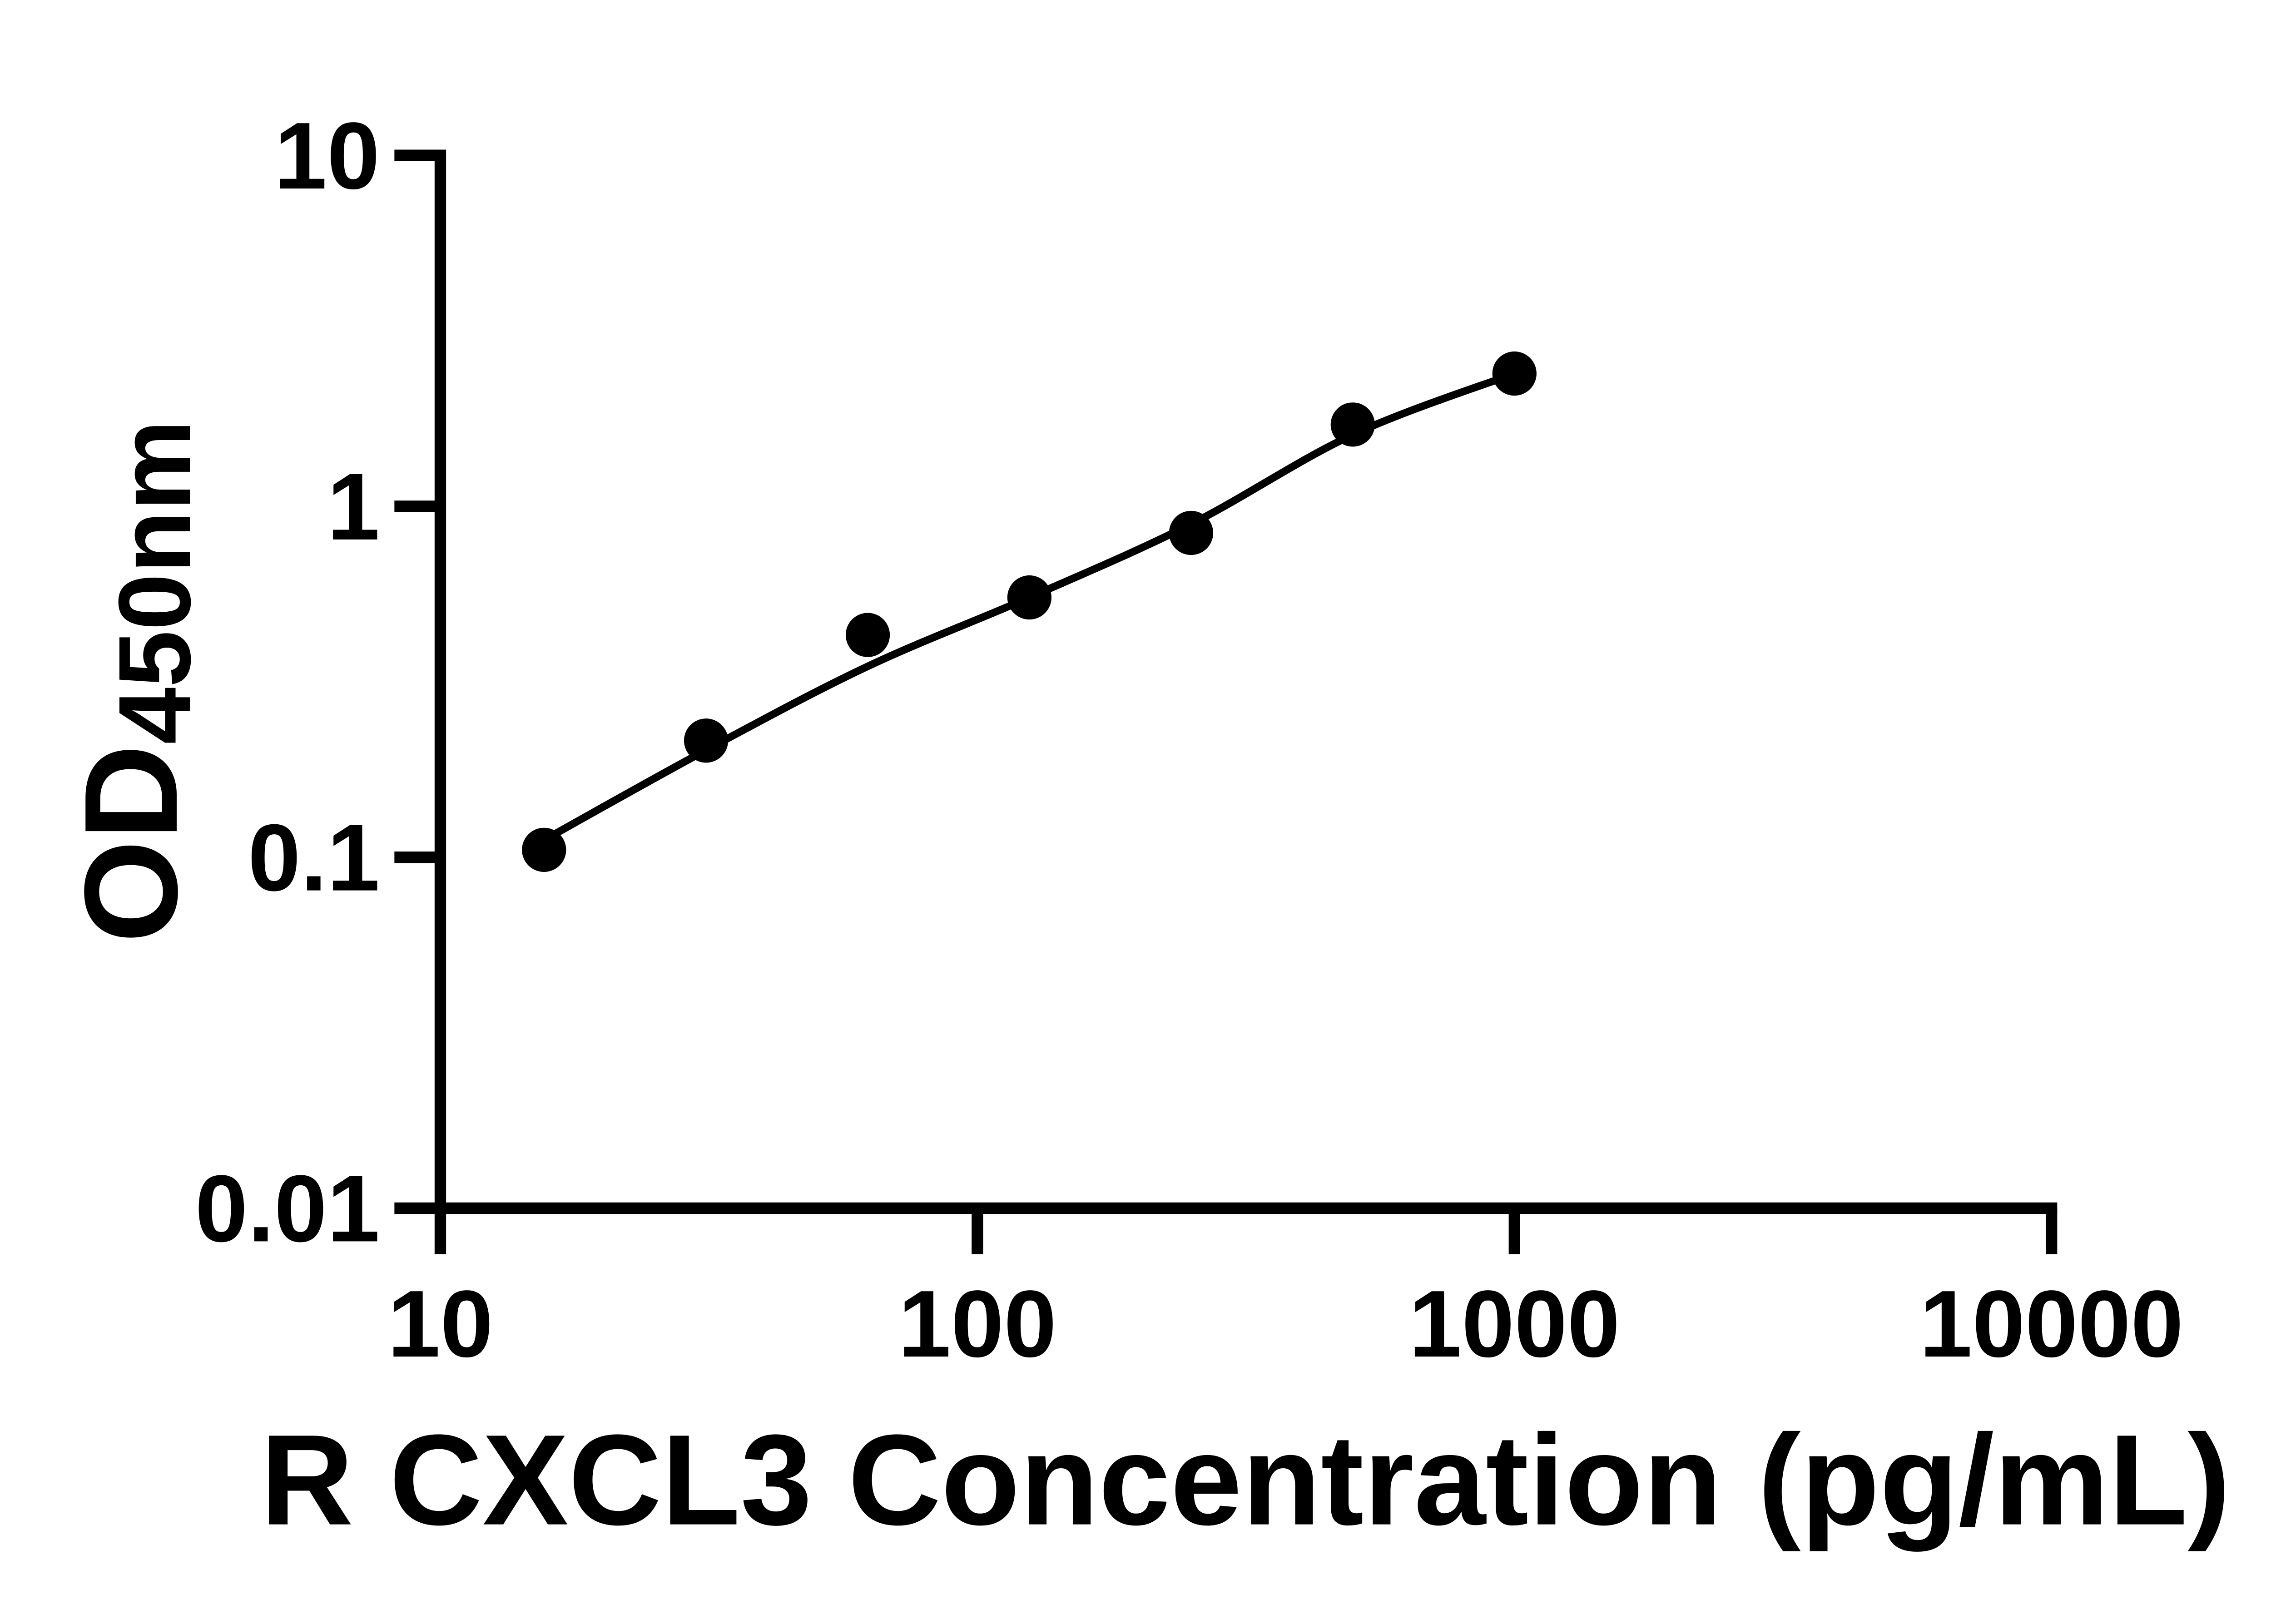 Image resolution: width=2271 pixels, height=1624 pixels. Describe the element at coordinates (977, 1324) in the screenshot. I see `x-tick-label: 100` at that location.